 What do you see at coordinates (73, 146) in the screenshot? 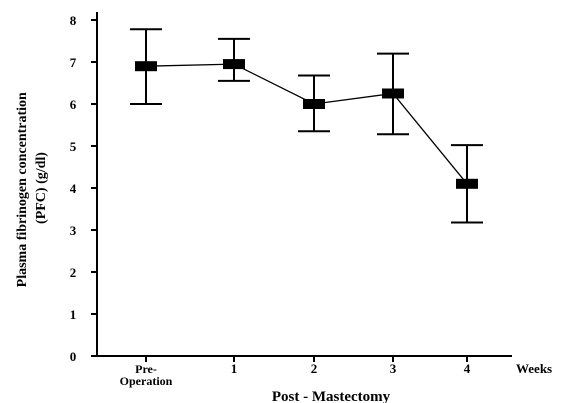
I see `y-tick-label: 5` at bounding box center [73, 146].